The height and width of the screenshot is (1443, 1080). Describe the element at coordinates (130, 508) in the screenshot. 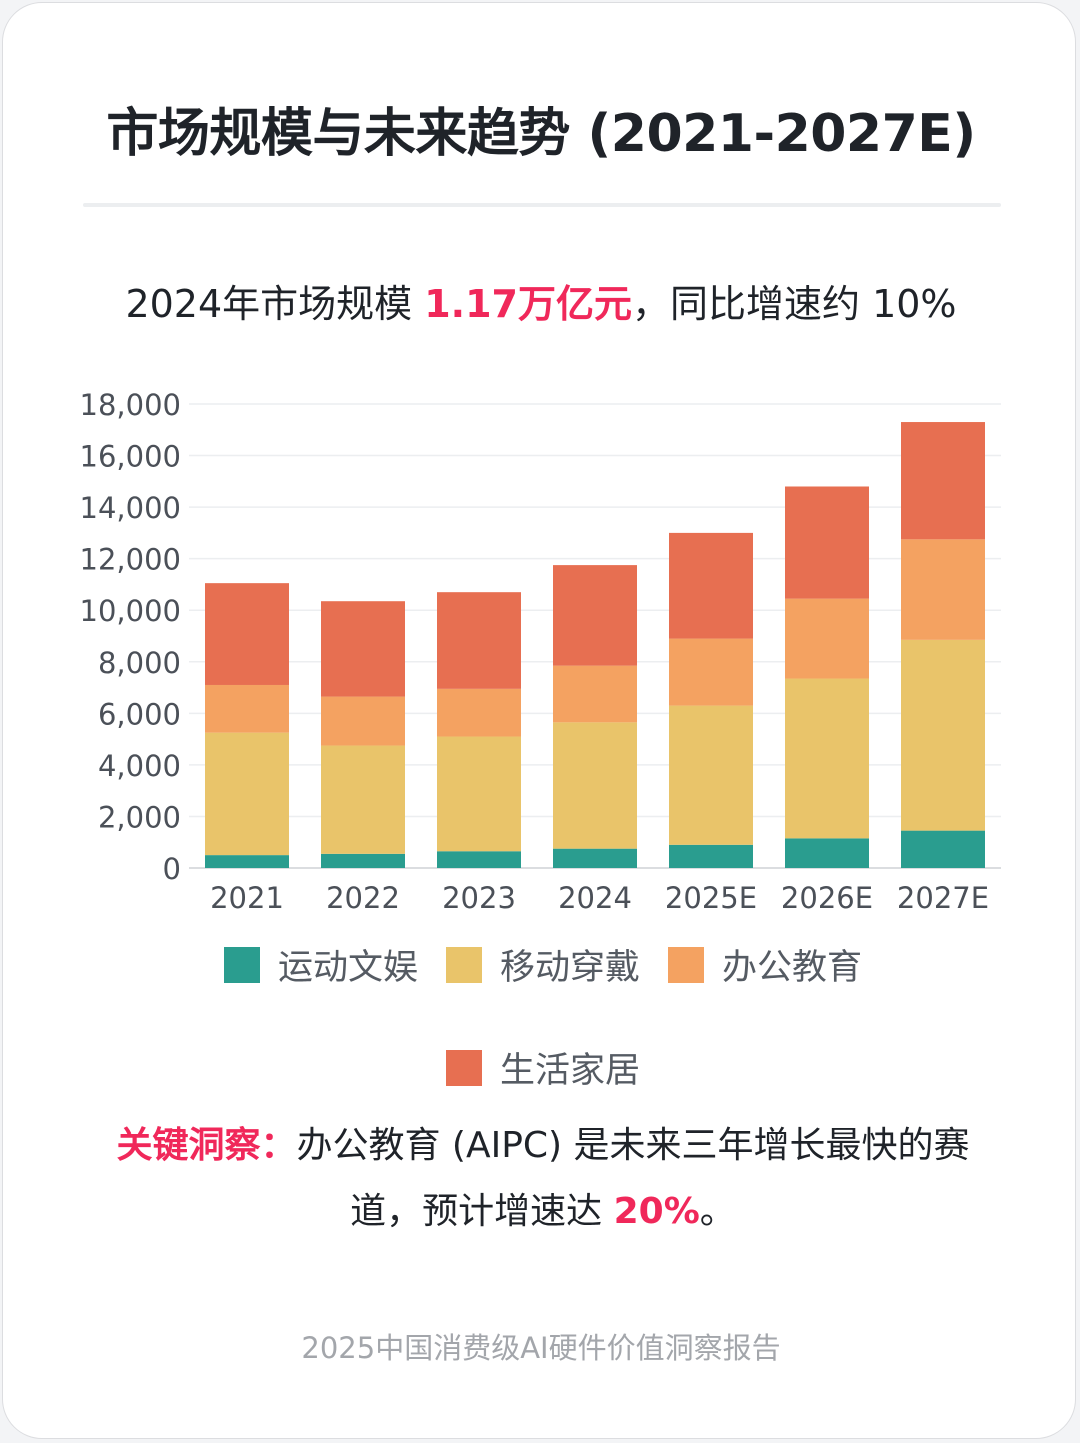

I see `y-tick-label: 14,000` at that location.